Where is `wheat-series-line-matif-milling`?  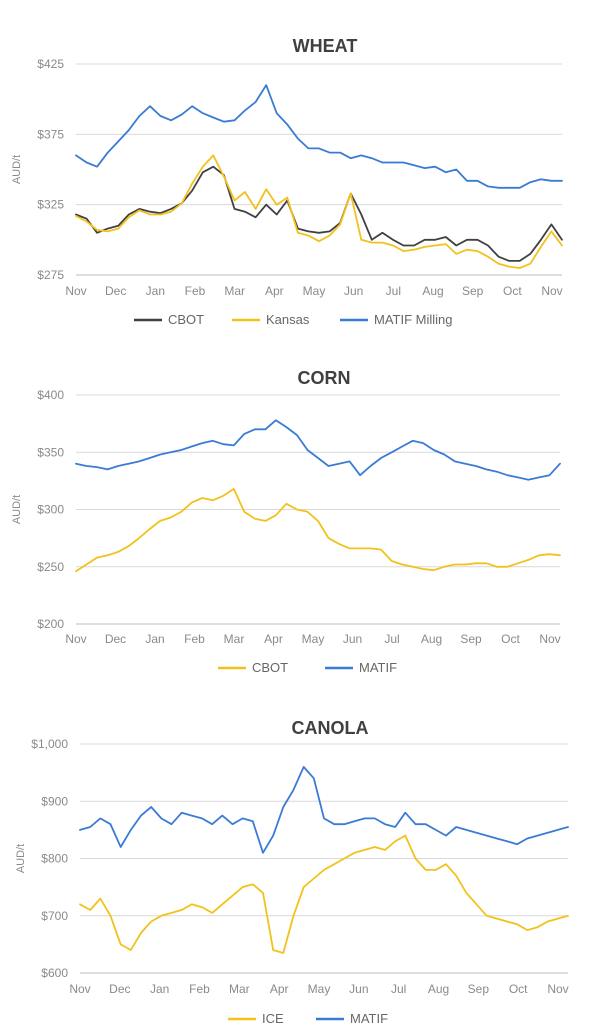
wheat-series-line-matif-milling is located at coordinates (319, 136).